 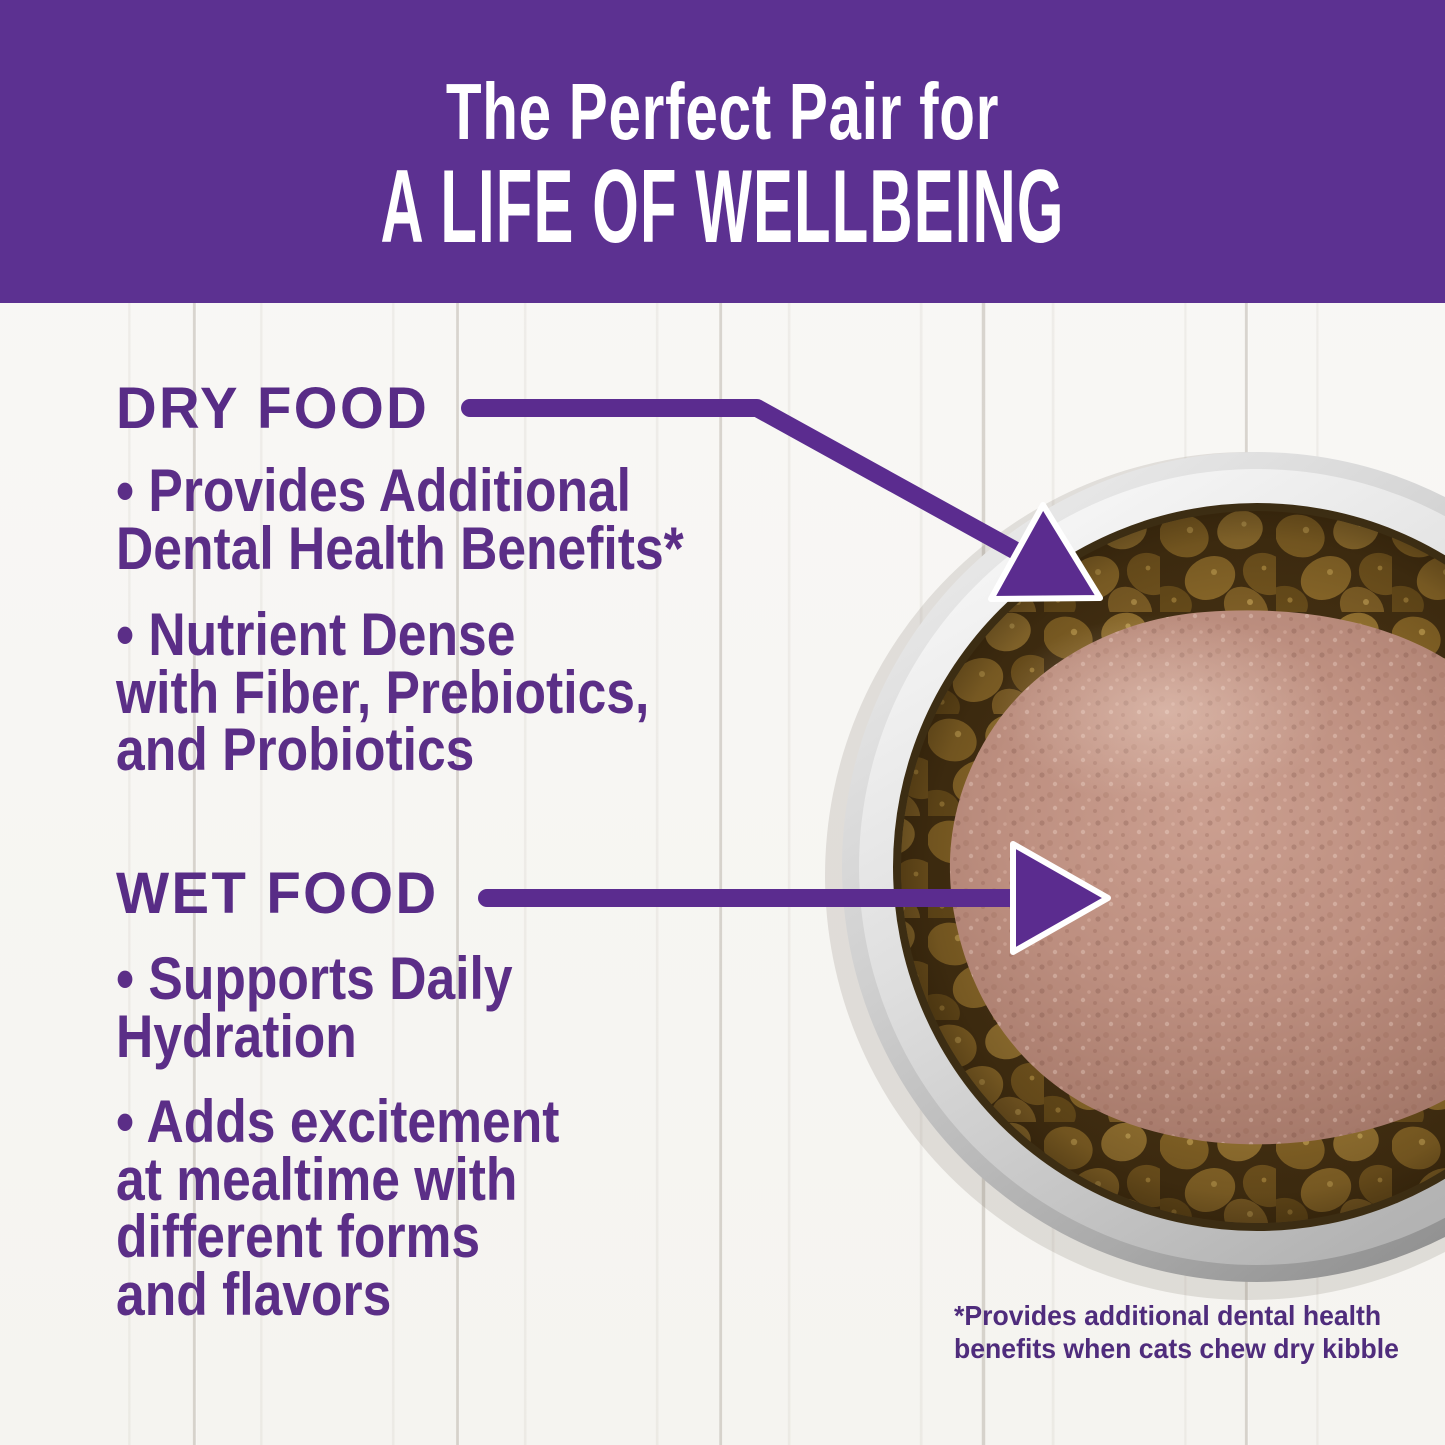 I want to click on bullet-line: • Adds excitement, so click(x=338, y=1121).